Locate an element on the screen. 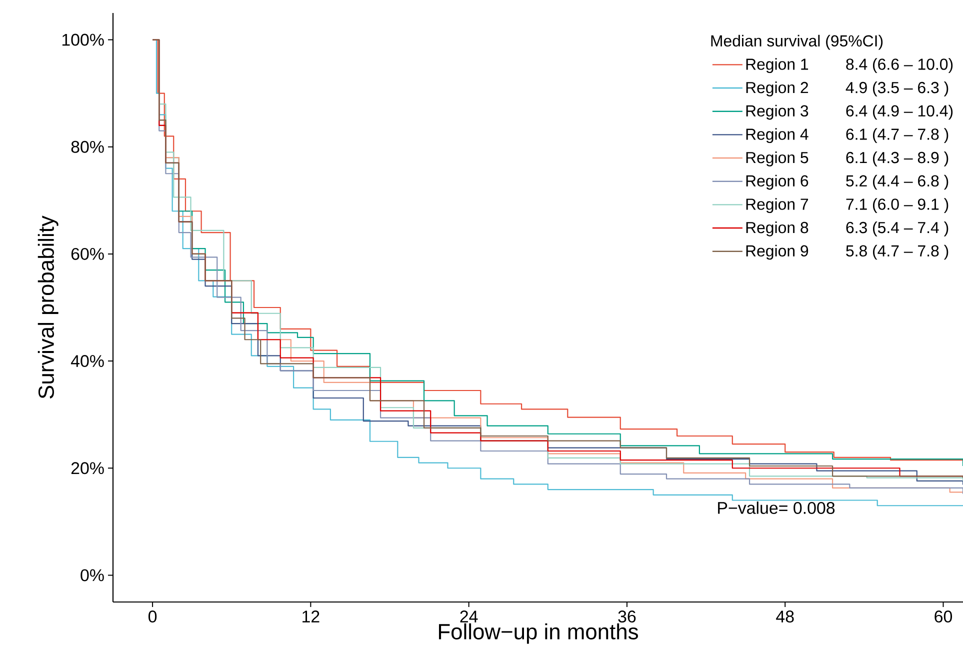 This screenshot has height=663, width=963. y-tick-label: 60% is located at coordinates (87, 254).